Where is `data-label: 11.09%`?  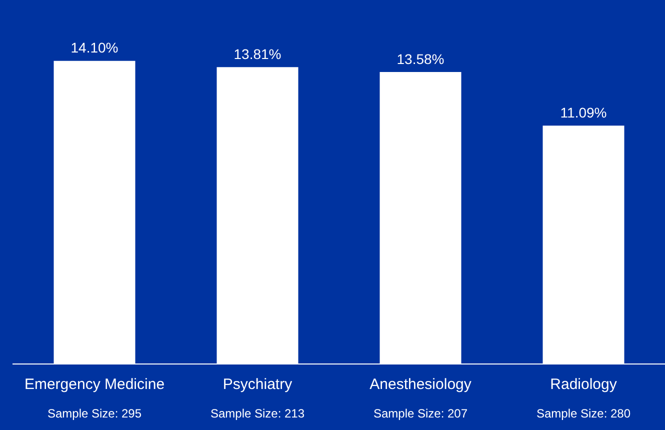
data-label: 11.09% is located at coordinates (583, 112).